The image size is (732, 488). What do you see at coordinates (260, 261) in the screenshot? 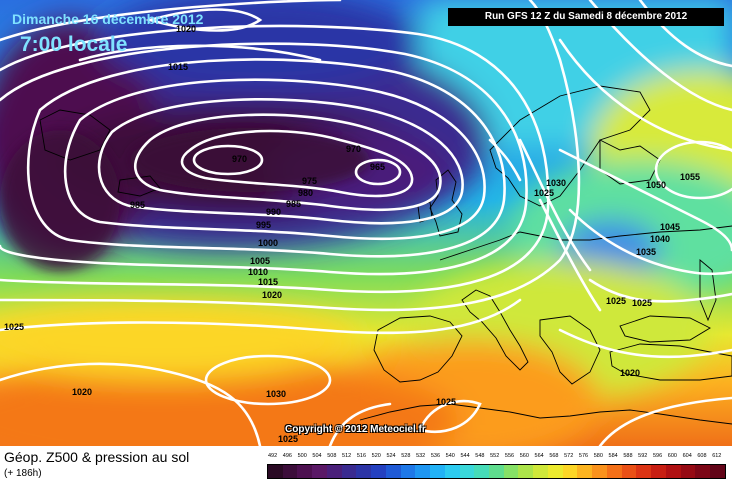
I see `pressure-label: 1005` at bounding box center [260, 261].